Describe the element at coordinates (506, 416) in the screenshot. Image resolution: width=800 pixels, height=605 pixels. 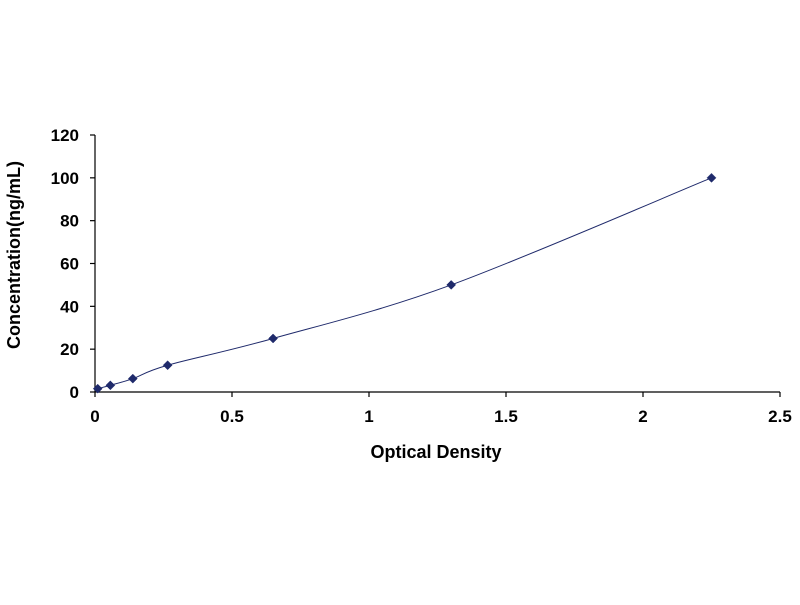
I see `x-tick-label: 1.5` at that location.